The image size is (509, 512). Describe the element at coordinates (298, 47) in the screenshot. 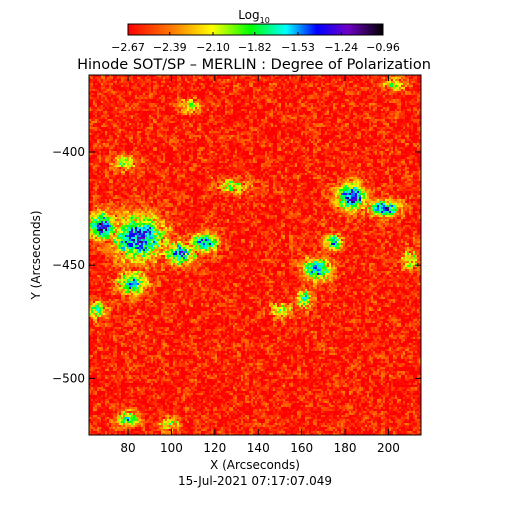

I see `colorbar-tick-label: −1.53` at that location.